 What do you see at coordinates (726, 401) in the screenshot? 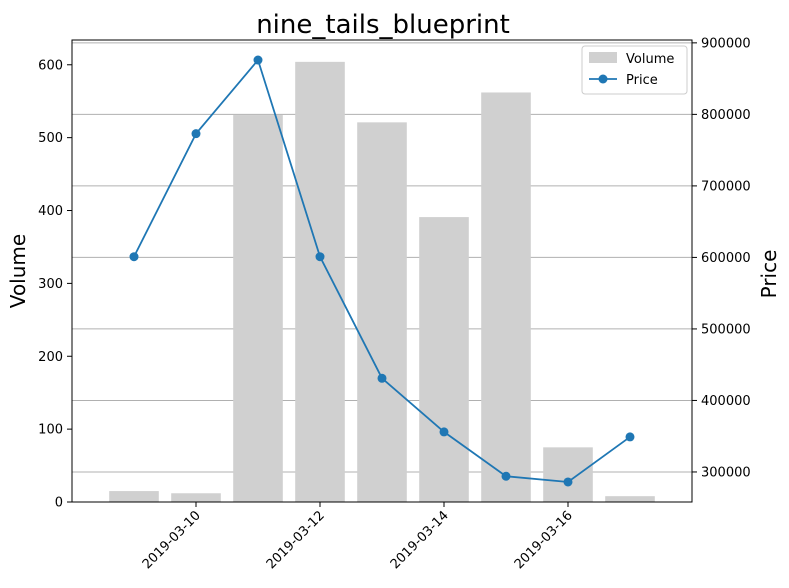
I see `right-tick-label-1: 400000` at bounding box center [726, 401].